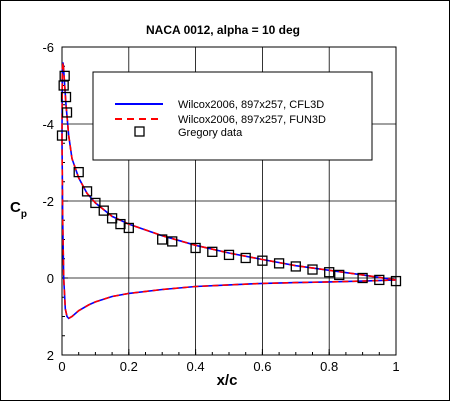 The width and height of the screenshot is (450, 401). I want to click on y-axis-label-sub: p, so click(24, 214).